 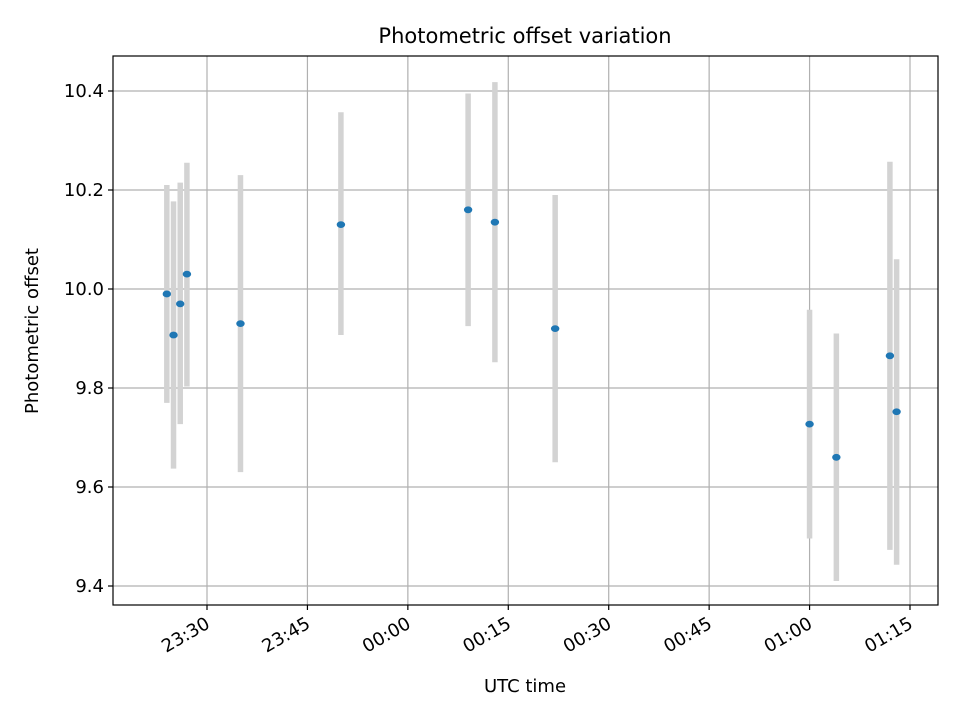 What do you see at coordinates (84, 289) in the screenshot?
I see `y-tick-label: 10.0` at bounding box center [84, 289].